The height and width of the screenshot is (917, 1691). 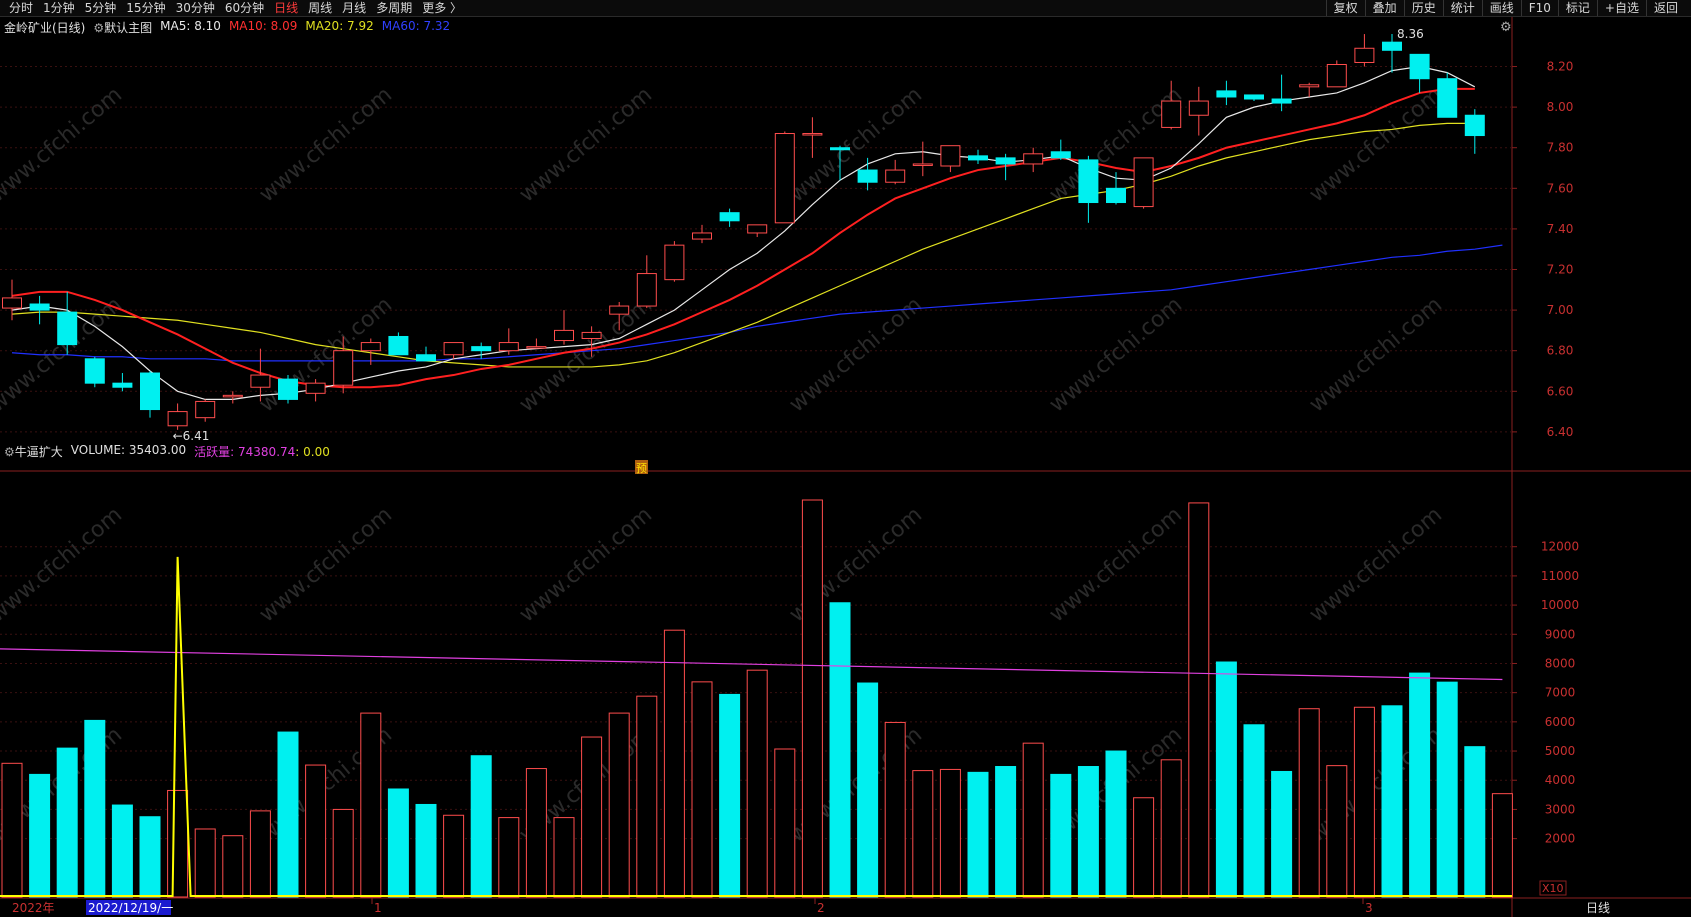 I want to click on ma60-line, so click(x=757, y=303).